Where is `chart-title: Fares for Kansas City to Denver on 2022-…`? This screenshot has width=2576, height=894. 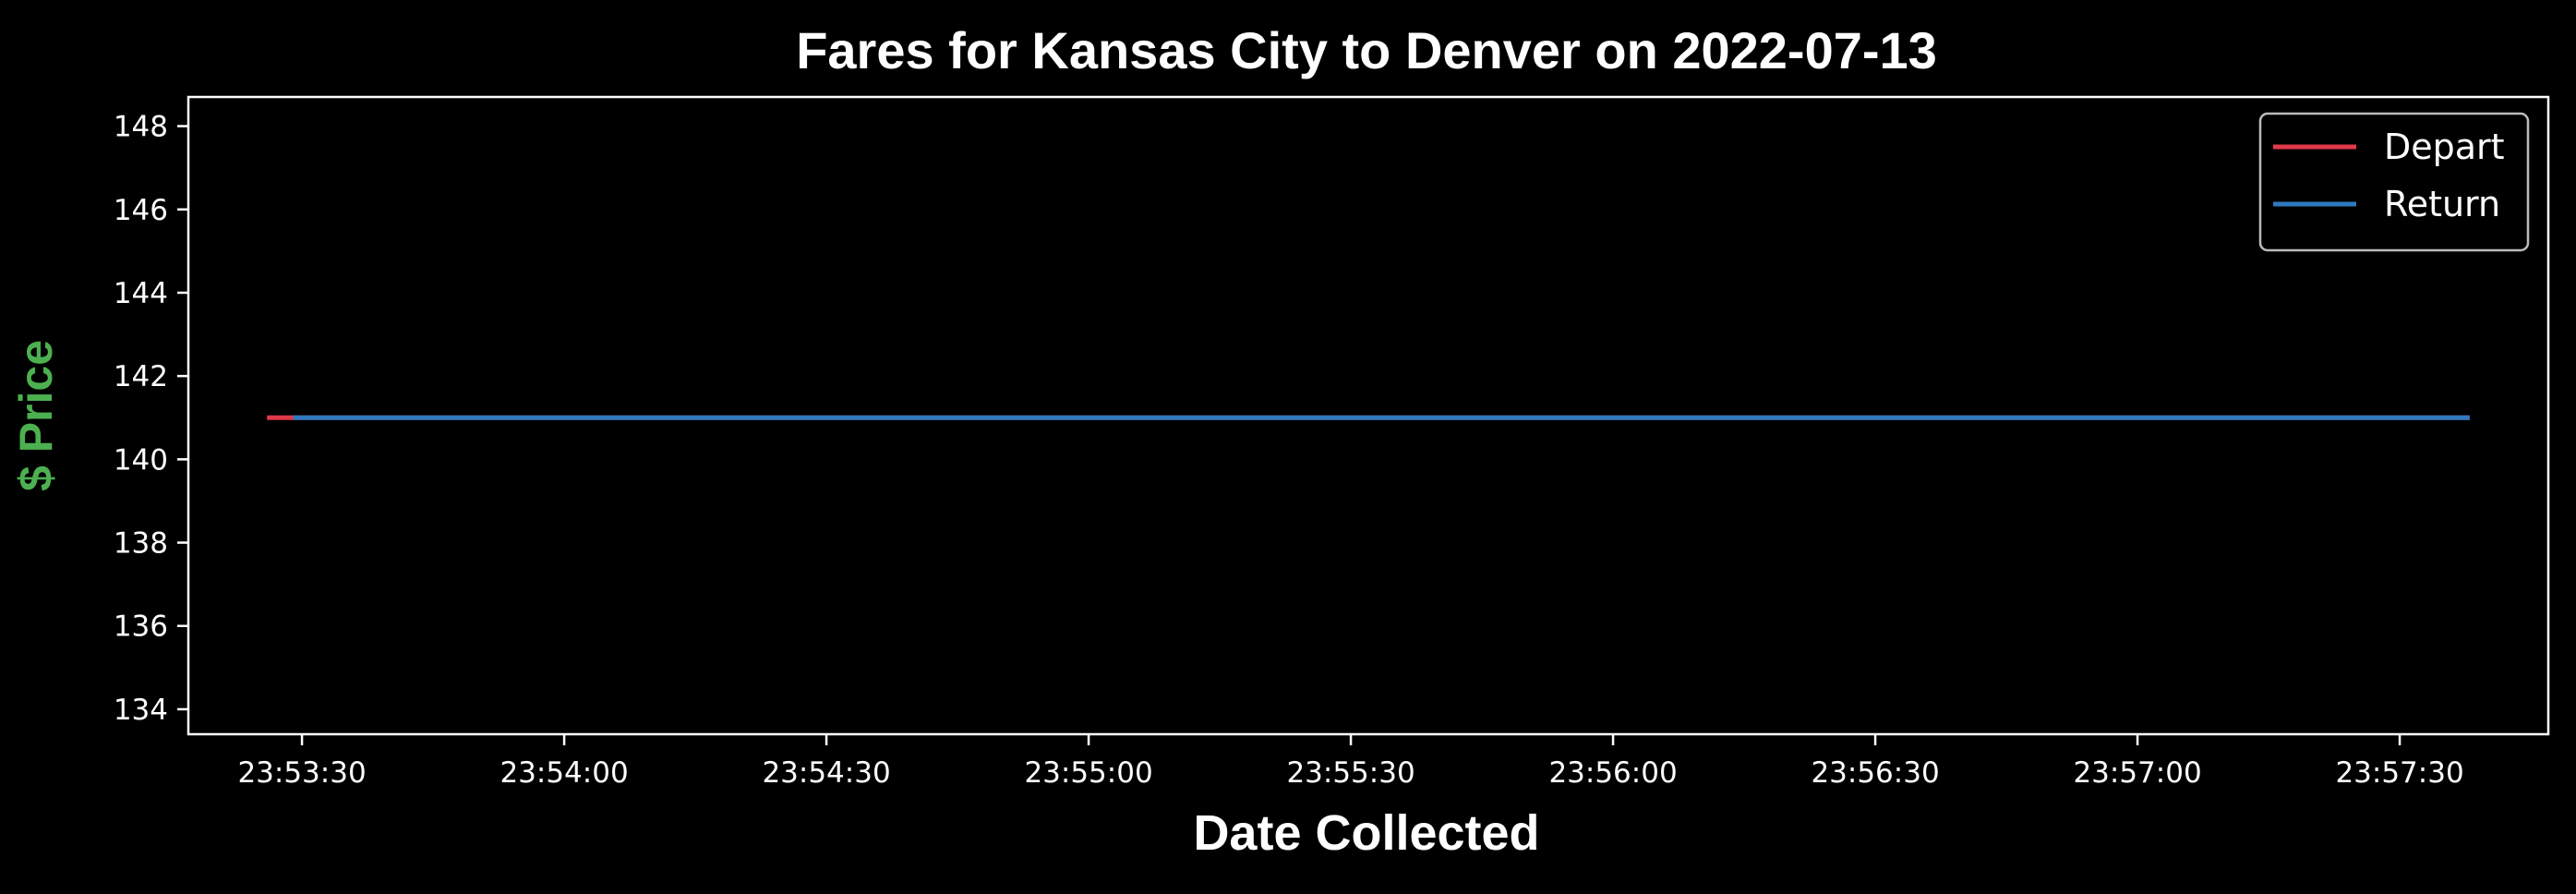 chart-title: Fares for Kansas City to Denver on 2022-… is located at coordinates (1366, 50).